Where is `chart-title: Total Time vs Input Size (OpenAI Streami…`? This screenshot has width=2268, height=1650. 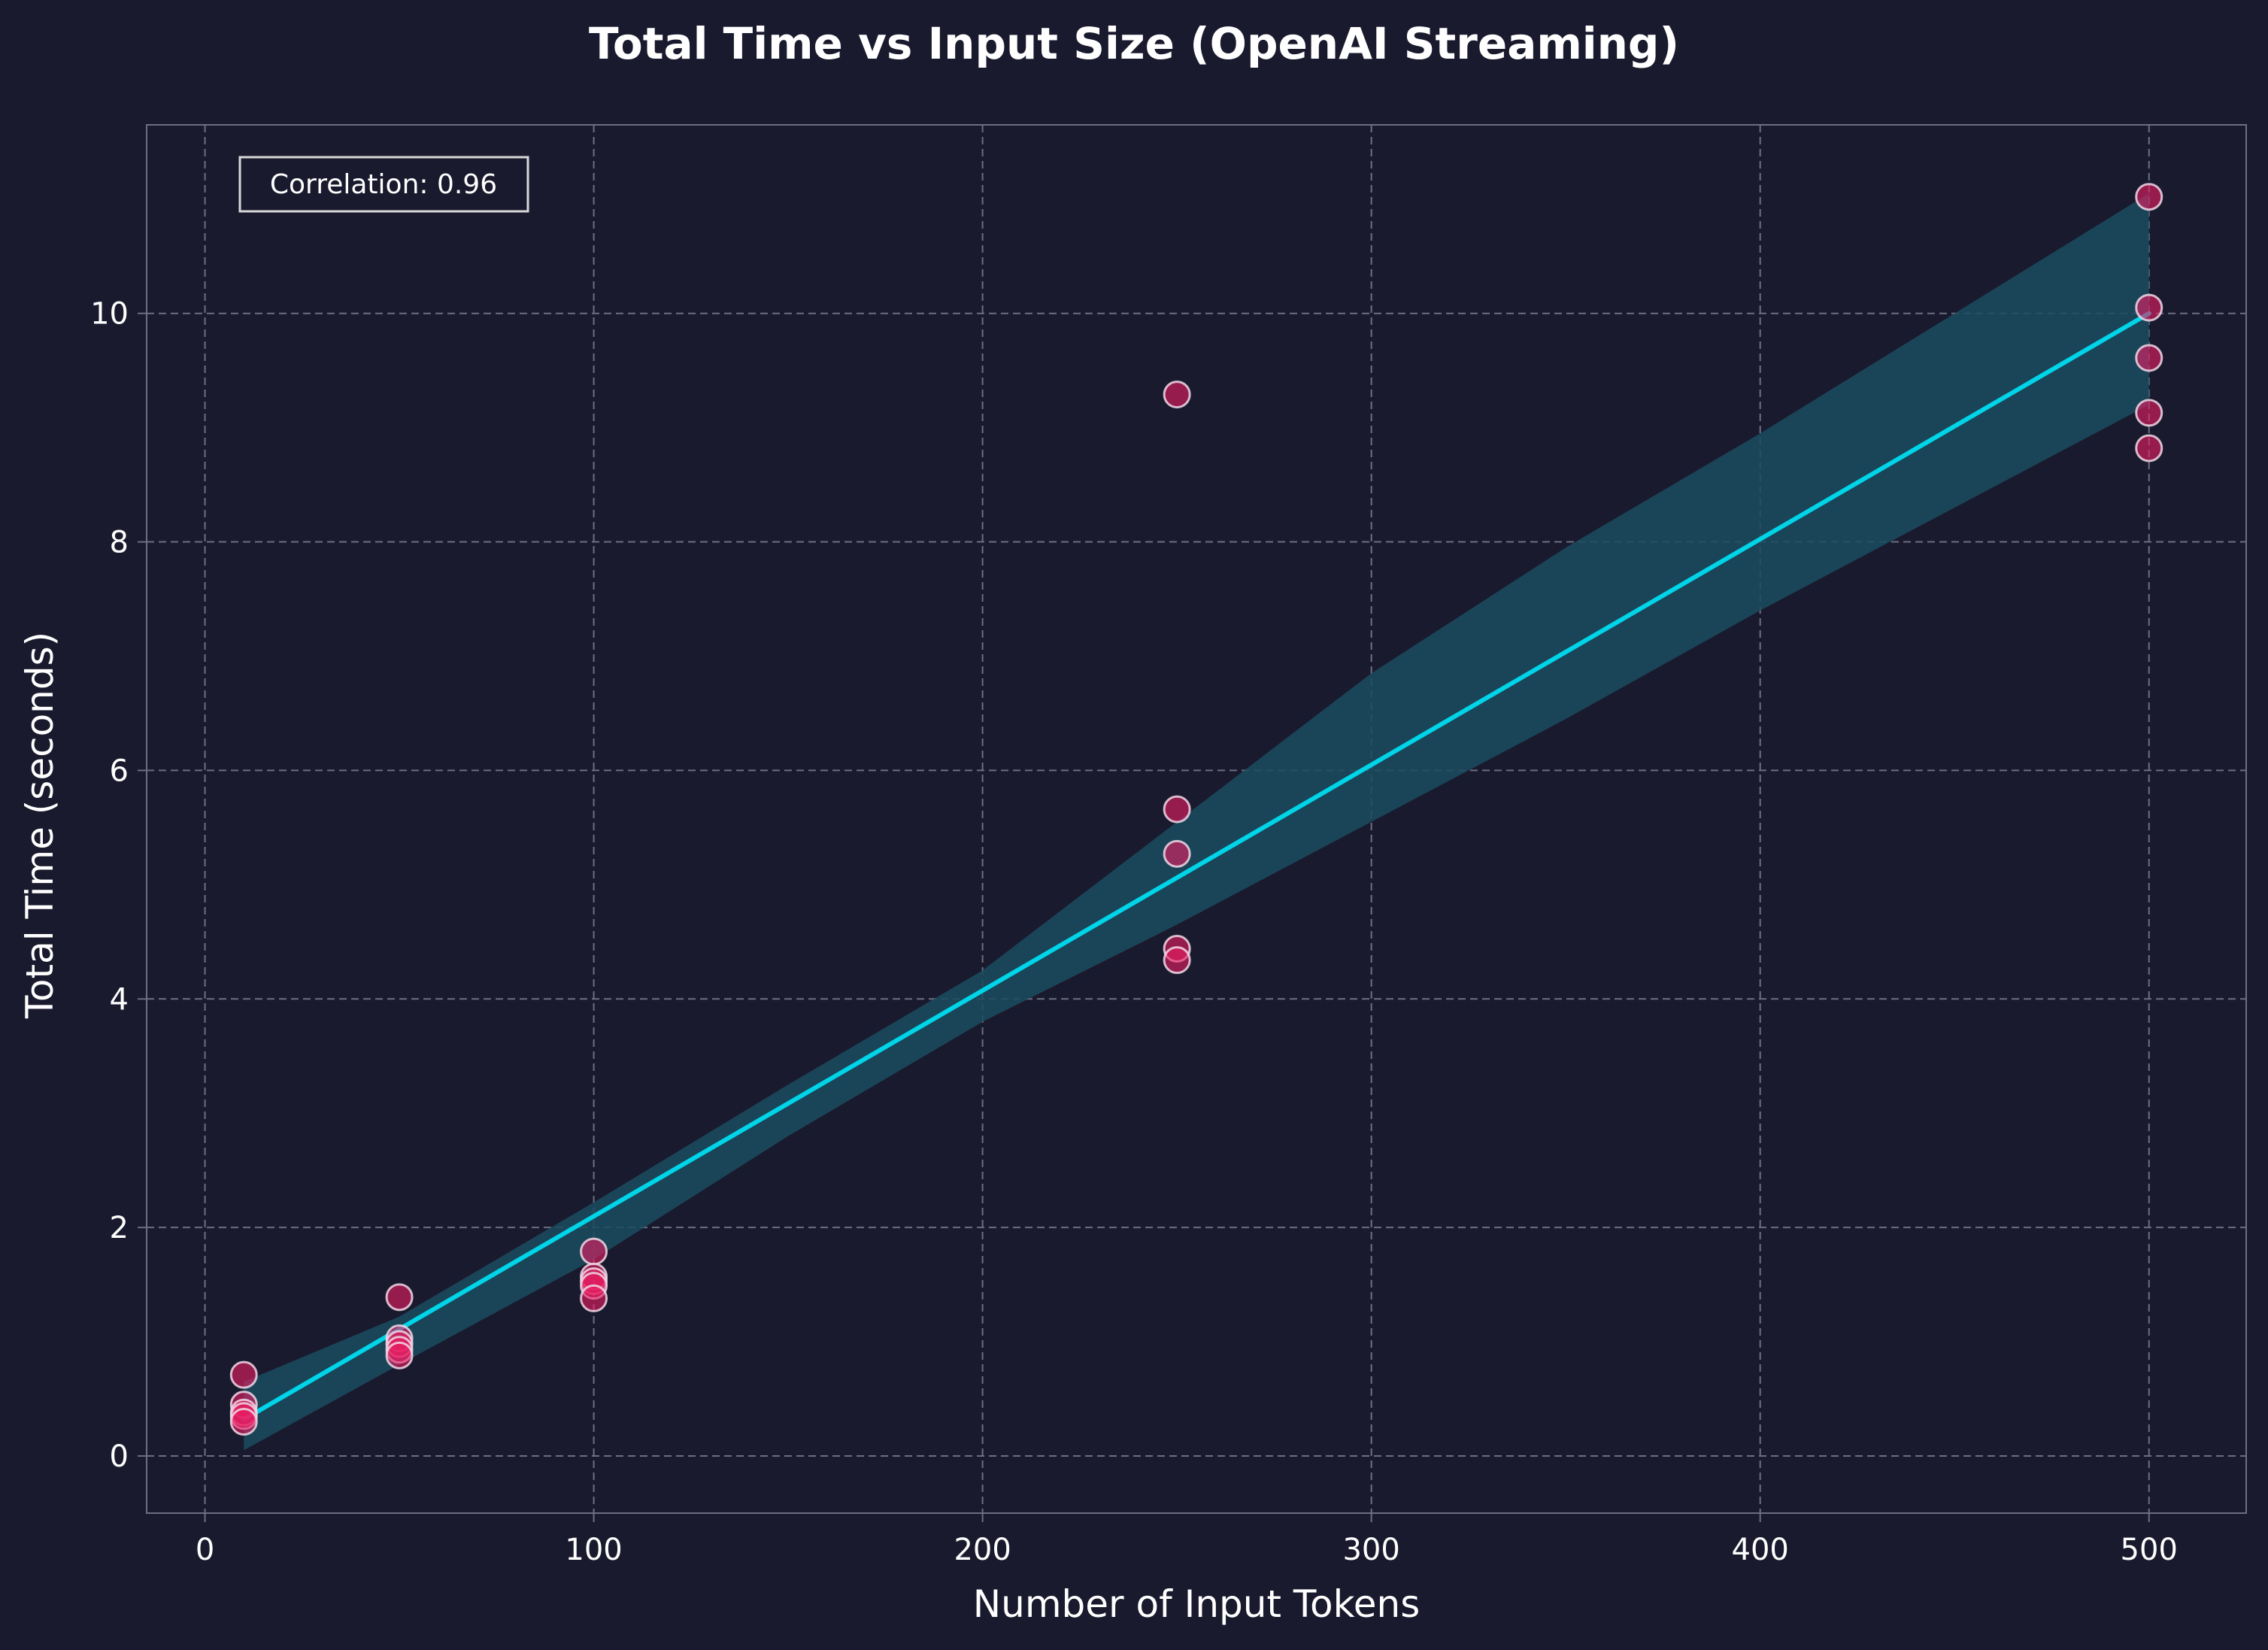
chart-title: Total Time vs Input Size (OpenAI Streami… is located at coordinates (1134, 43).